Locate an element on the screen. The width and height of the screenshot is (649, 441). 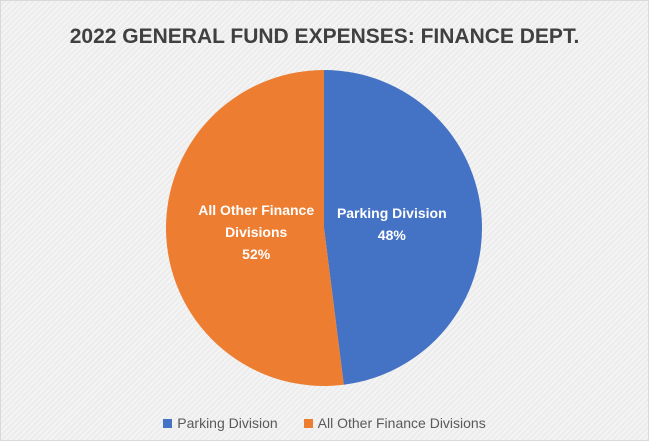
data-label: All Other Finance Divisions 52% is located at coordinates (256, 232).